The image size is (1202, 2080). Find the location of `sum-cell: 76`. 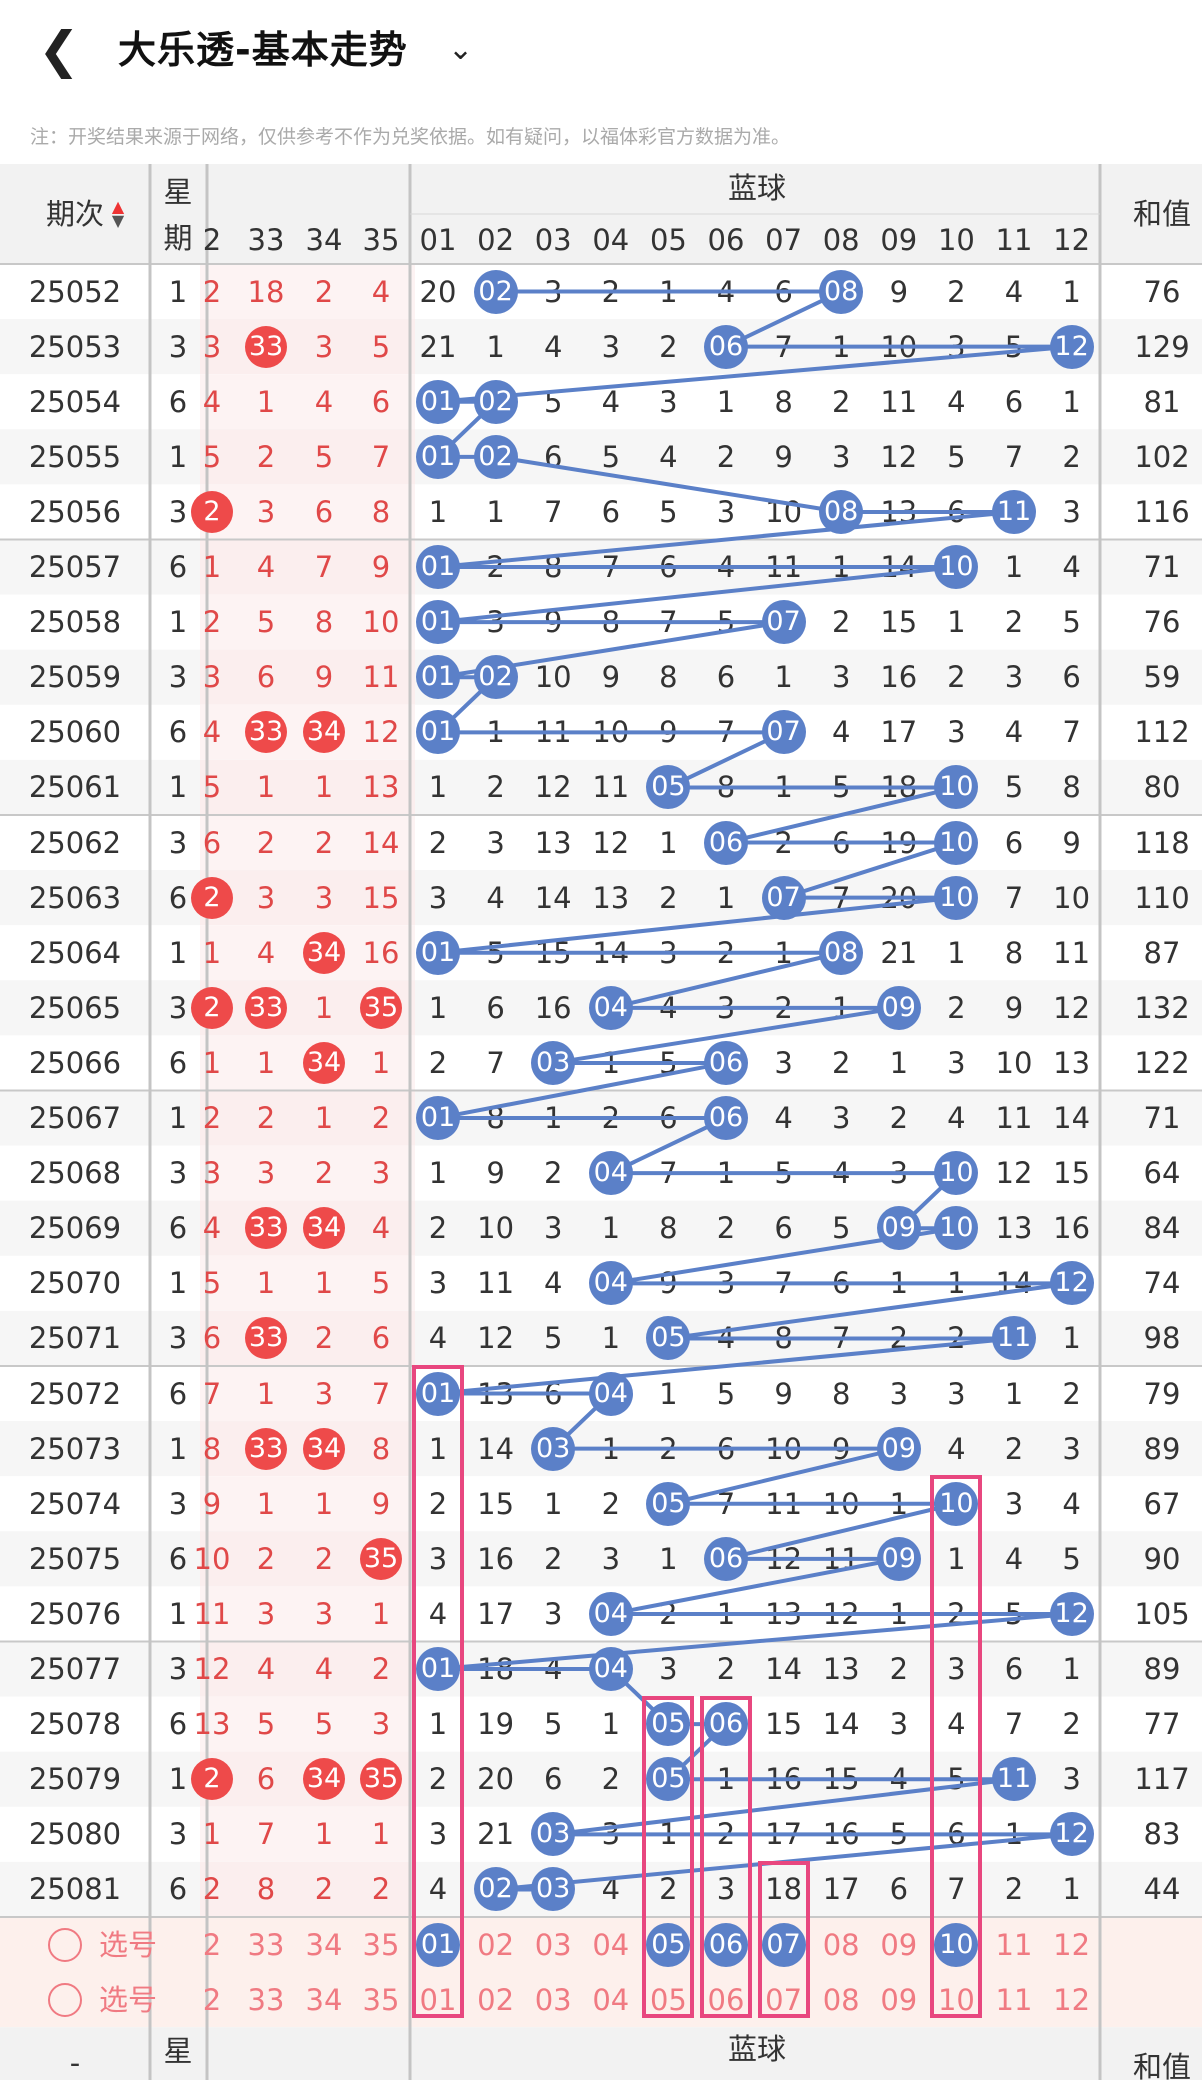

sum-cell: 76 is located at coordinates (1162, 291).